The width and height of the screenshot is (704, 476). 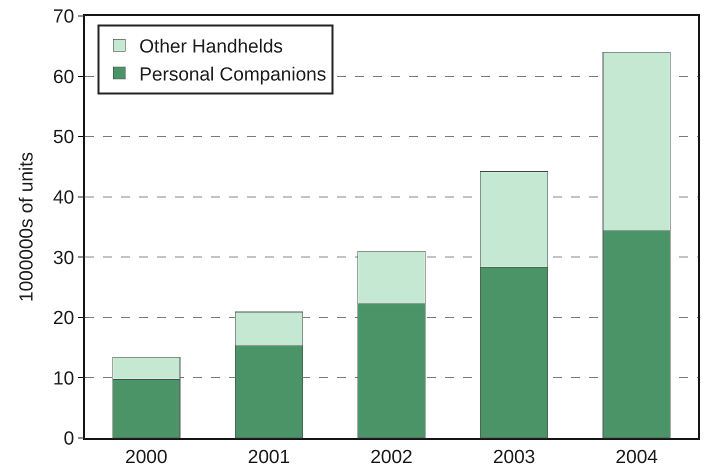 What do you see at coordinates (269, 457) in the screenshot?
I see `x-tick-label: 2001` at bounding box center [269, 457].